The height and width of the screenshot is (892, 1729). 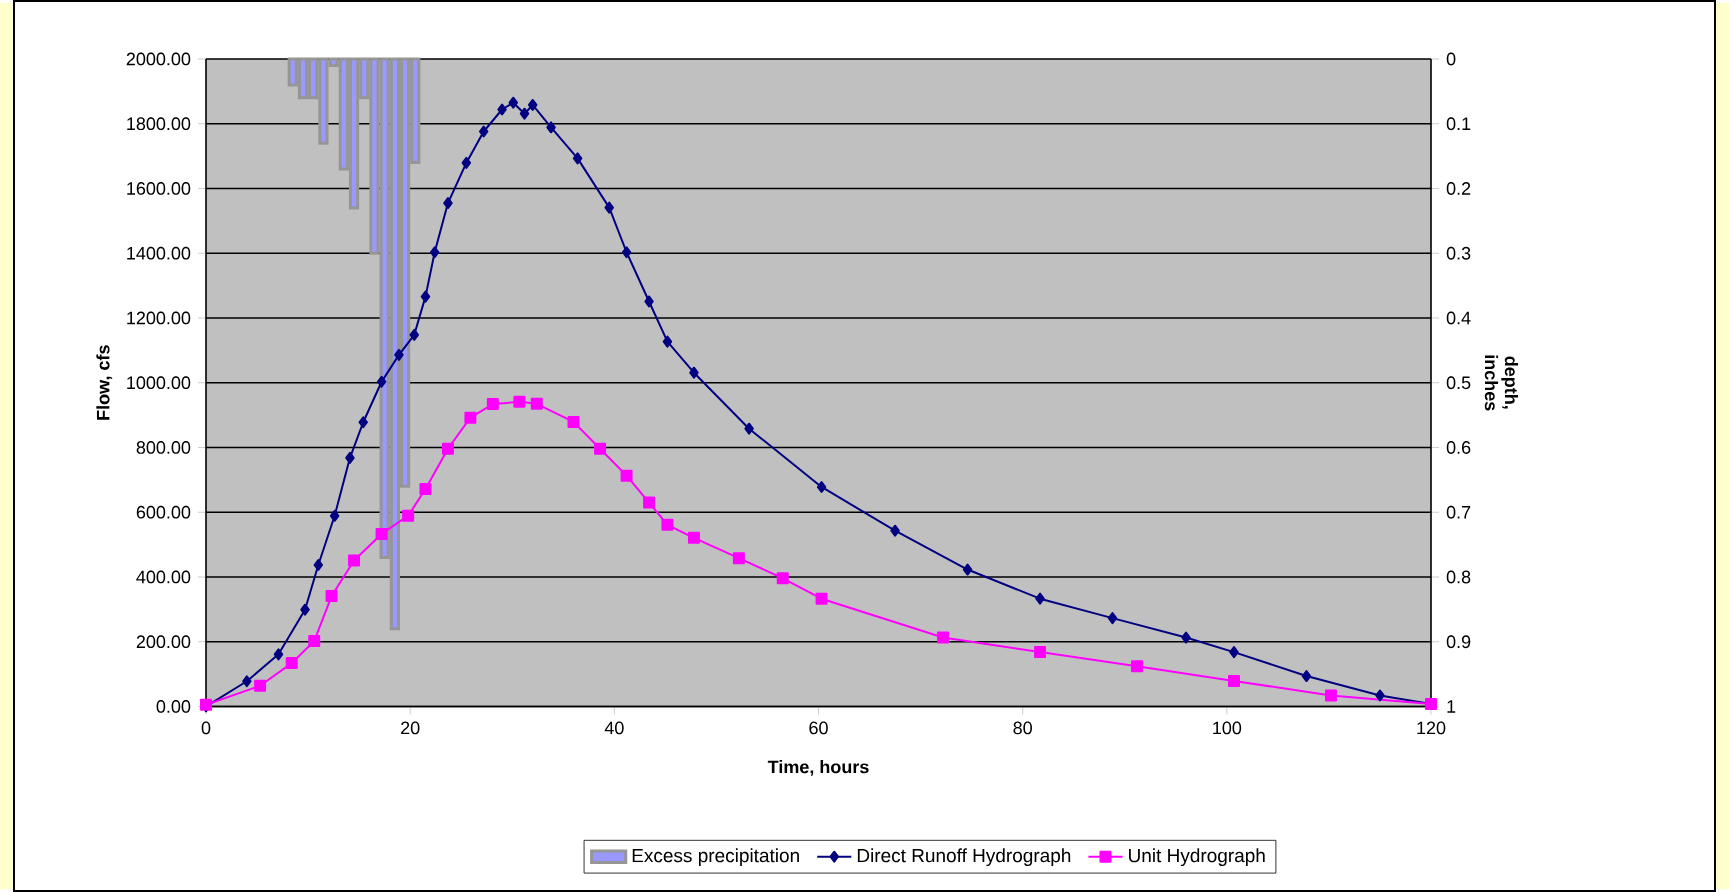 I want to click on y2-tick-label: 0.8, so click(x=1458, y=577).